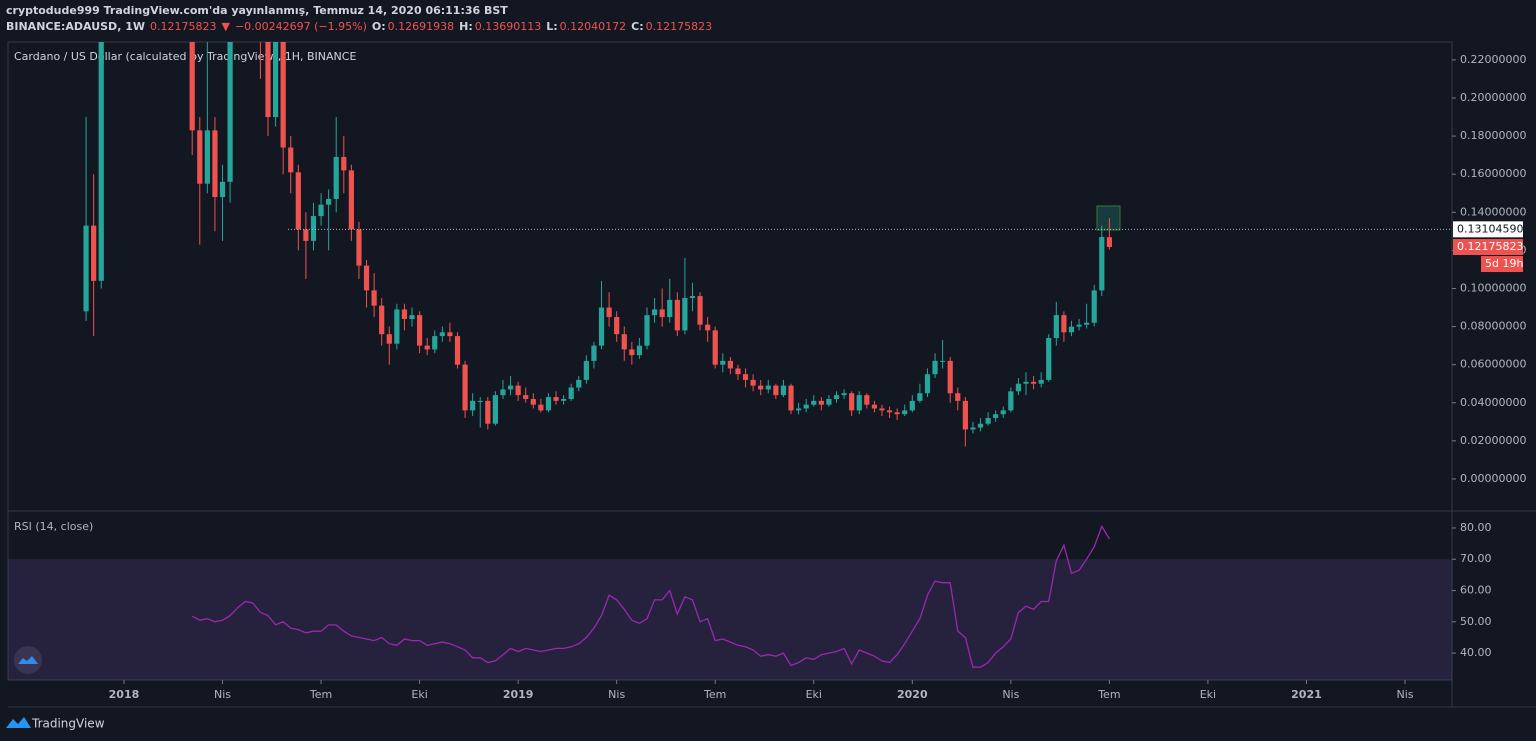  Describe the element at coordinates (508, 26) in the screenshot. I see `legend-text: 0.13690113` at that location.